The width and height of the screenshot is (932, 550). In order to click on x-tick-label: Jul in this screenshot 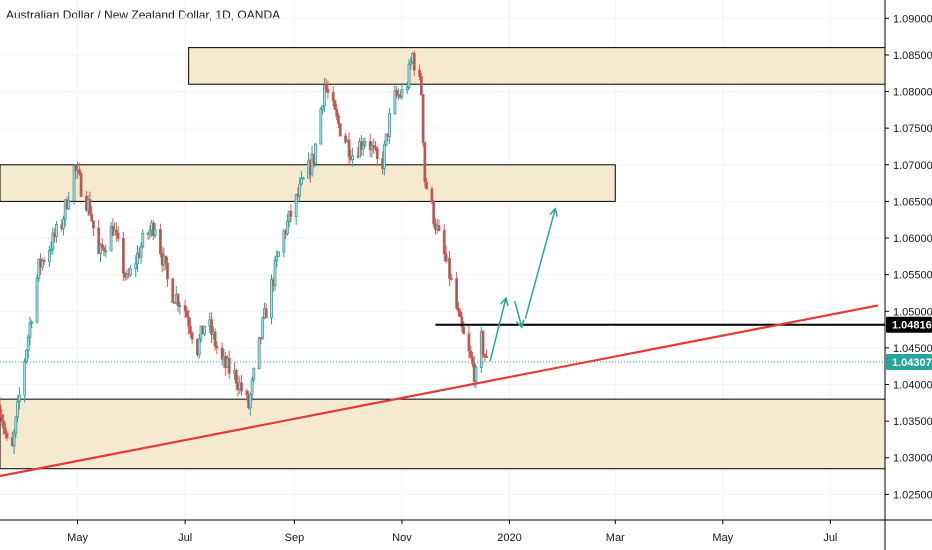, I will do `click(185, 538)`.